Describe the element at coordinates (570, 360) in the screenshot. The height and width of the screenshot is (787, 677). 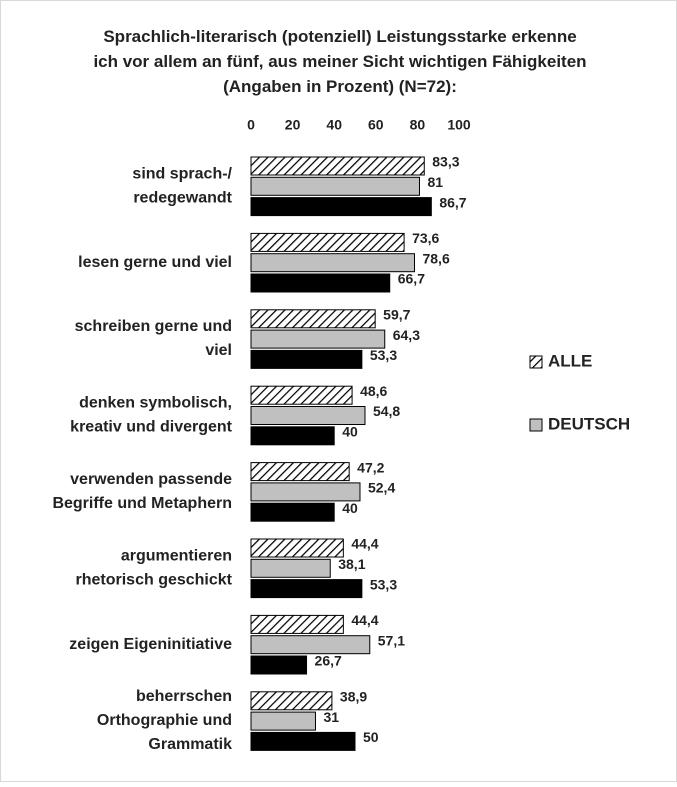
I see `legend-label: ALLE` at that location.